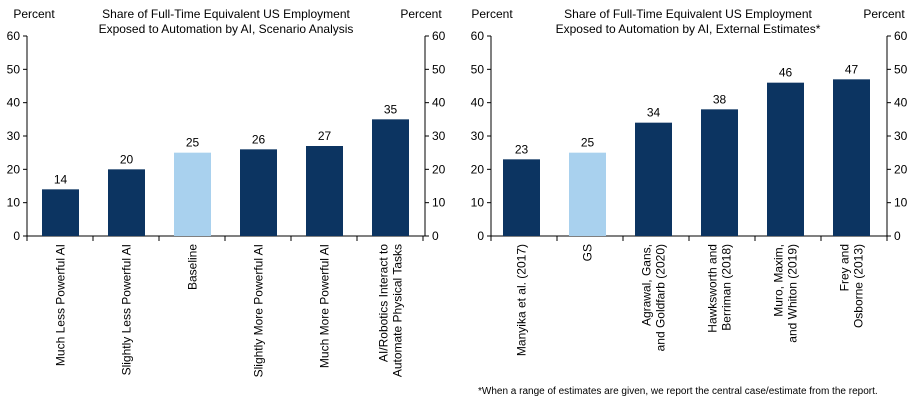 This screenshot has width=913, height=407. Describe the element at coordinates (901, 203) in the screenshot. I see `chart2-tick-label-right: 10` at that location.